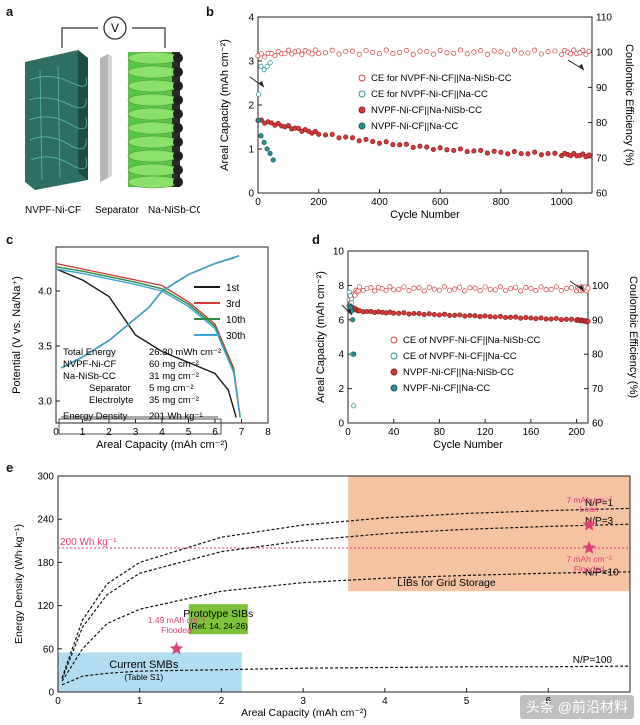  I want to click on y-tick-label: 120, so click(45, 606).